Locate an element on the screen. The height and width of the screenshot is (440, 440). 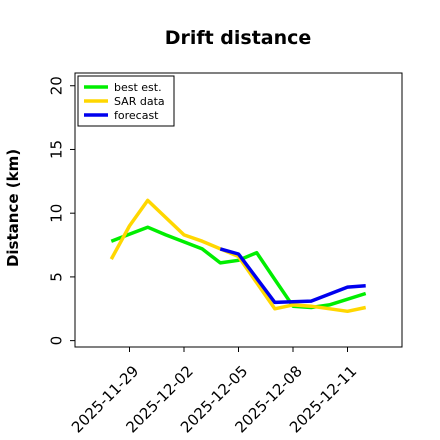
y-tick-label: 0 is located at coordinates (57, 341).